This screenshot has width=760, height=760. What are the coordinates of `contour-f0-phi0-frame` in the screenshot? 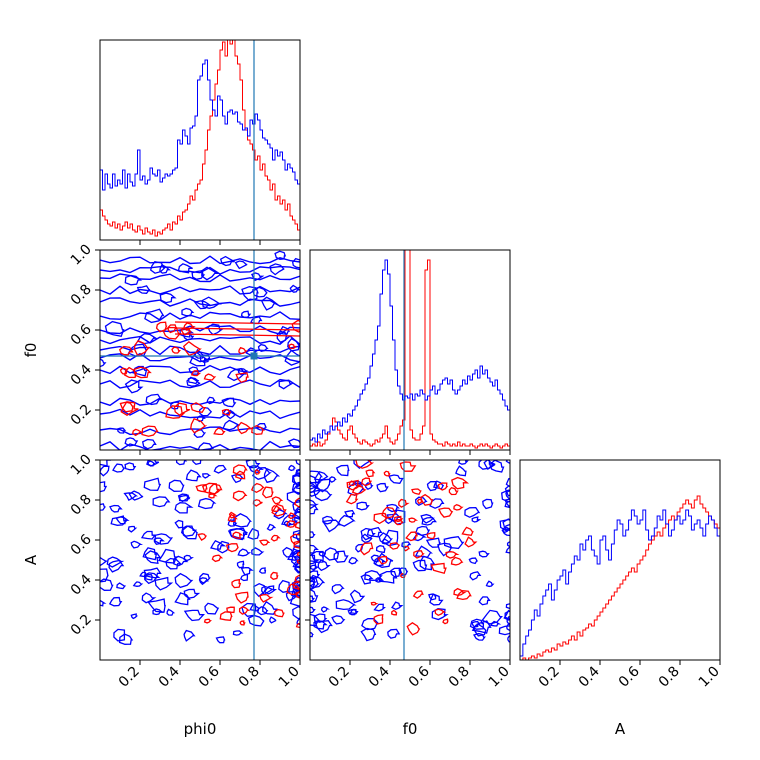 It's located at (200, 350).